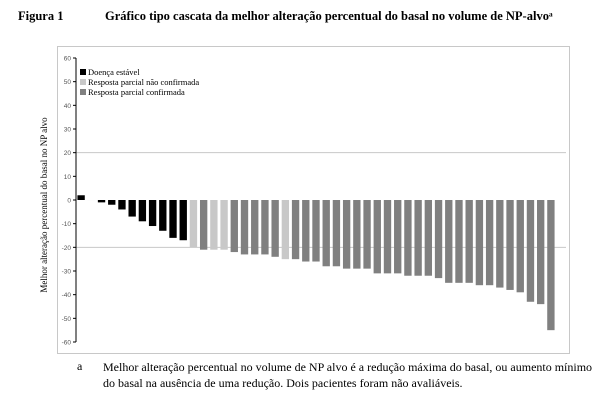  Describe the element at coordinates (41, 16) in the screenshot. I see `figure-label: Figura 1` at that location.